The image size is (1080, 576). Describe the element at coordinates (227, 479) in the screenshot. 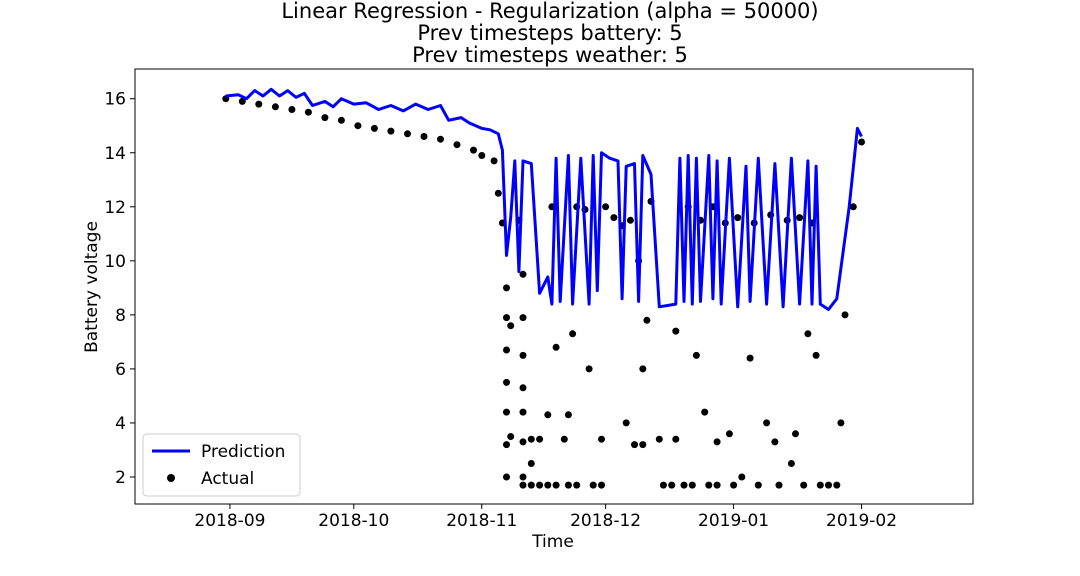

I see `legend-actual-label: Actual` at that location.